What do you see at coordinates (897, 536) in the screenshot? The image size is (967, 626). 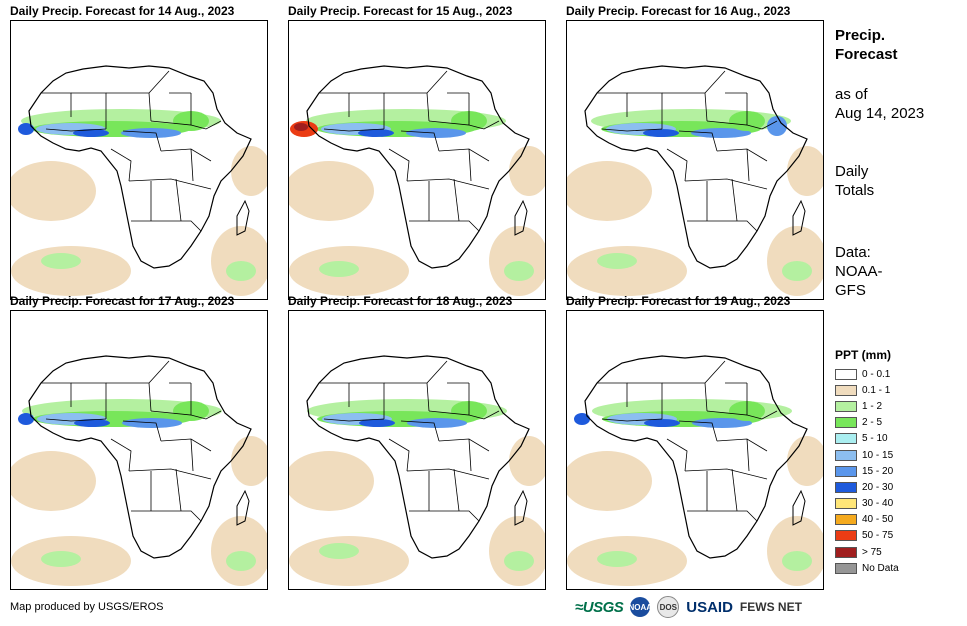 I see `legend-item: 50 - 75` at bounding box center [897, 536].